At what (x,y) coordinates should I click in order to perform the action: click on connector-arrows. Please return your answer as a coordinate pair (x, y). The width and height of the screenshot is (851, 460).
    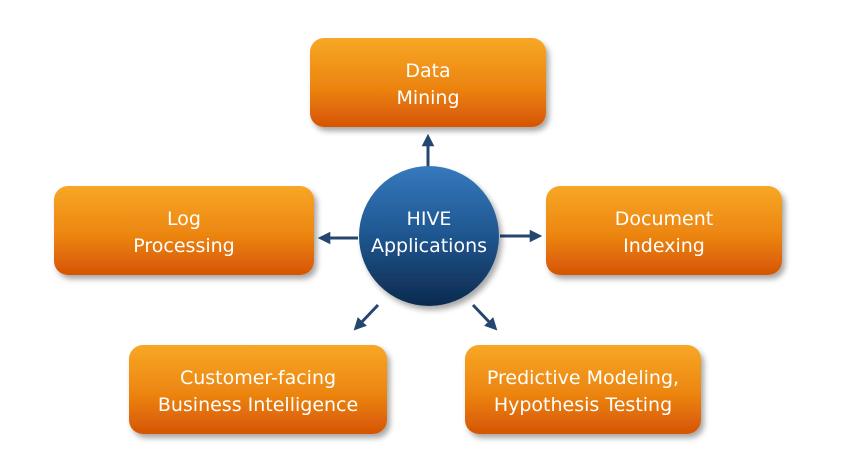
    Looking at the image, I should click on (430, 232).